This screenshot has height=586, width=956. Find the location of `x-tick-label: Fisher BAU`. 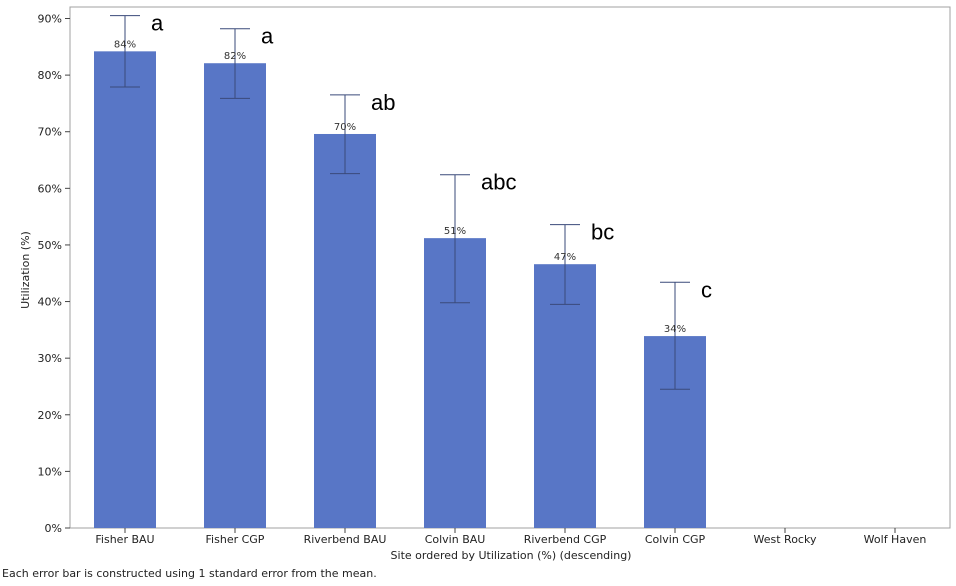

x-tick-label: Fisher BAU is located at coordinates (124, 539).